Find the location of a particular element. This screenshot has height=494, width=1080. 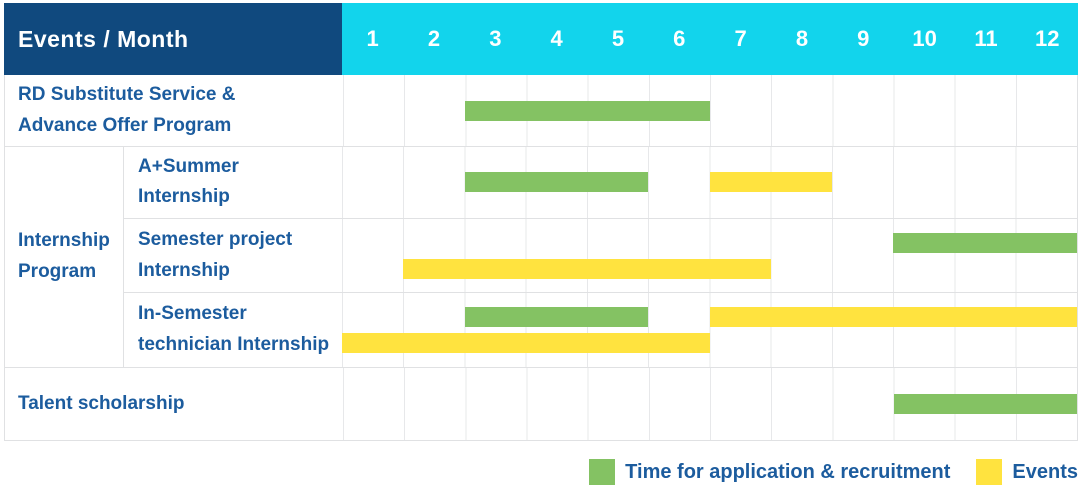

month-label: 3 is located at coordinates (495, 38).